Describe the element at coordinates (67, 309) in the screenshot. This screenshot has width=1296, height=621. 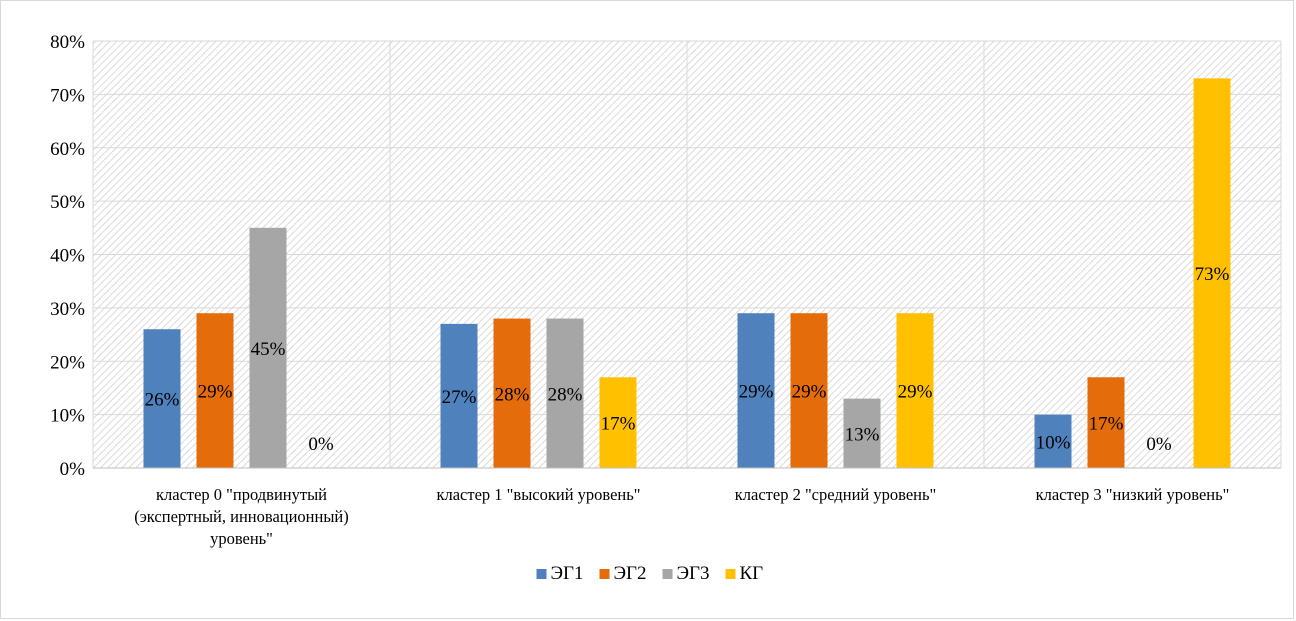
I see `y-tick-label: 30%` at that location.